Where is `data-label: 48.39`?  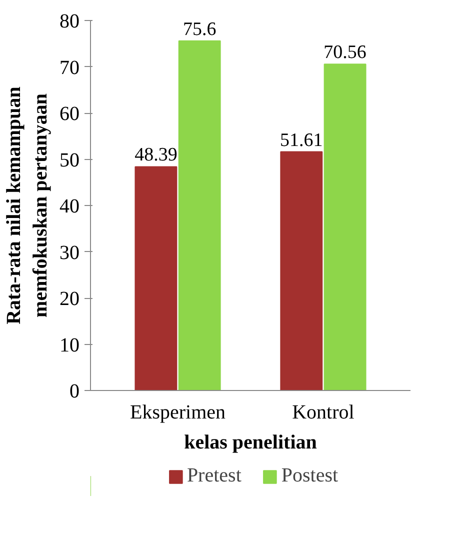
data-label: 48.39 is located at coordinates (156, 155).